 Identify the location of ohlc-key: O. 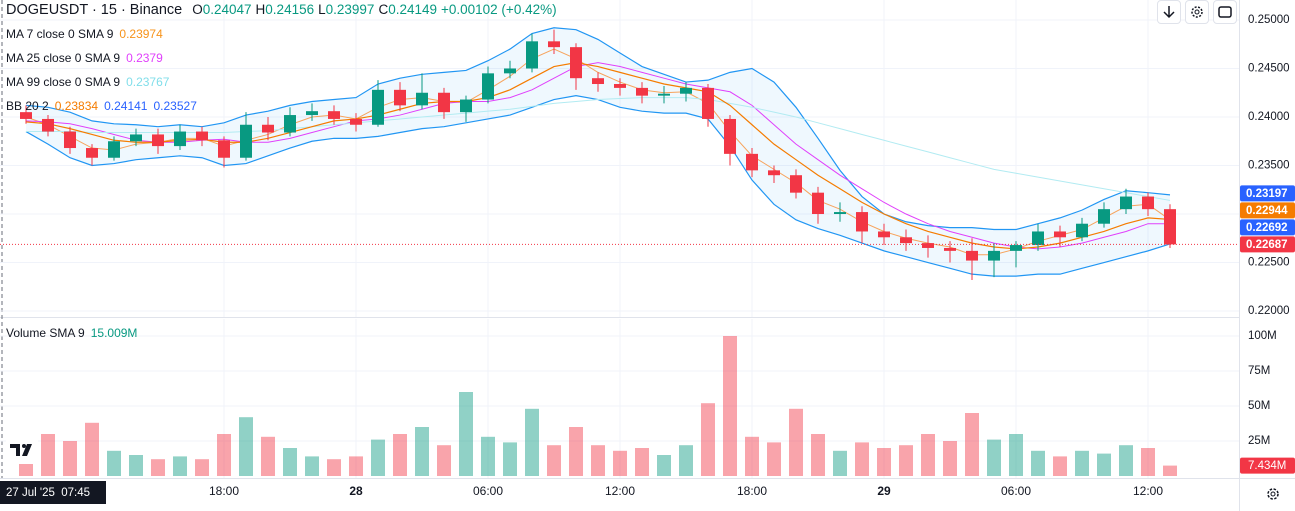
(197, 9).